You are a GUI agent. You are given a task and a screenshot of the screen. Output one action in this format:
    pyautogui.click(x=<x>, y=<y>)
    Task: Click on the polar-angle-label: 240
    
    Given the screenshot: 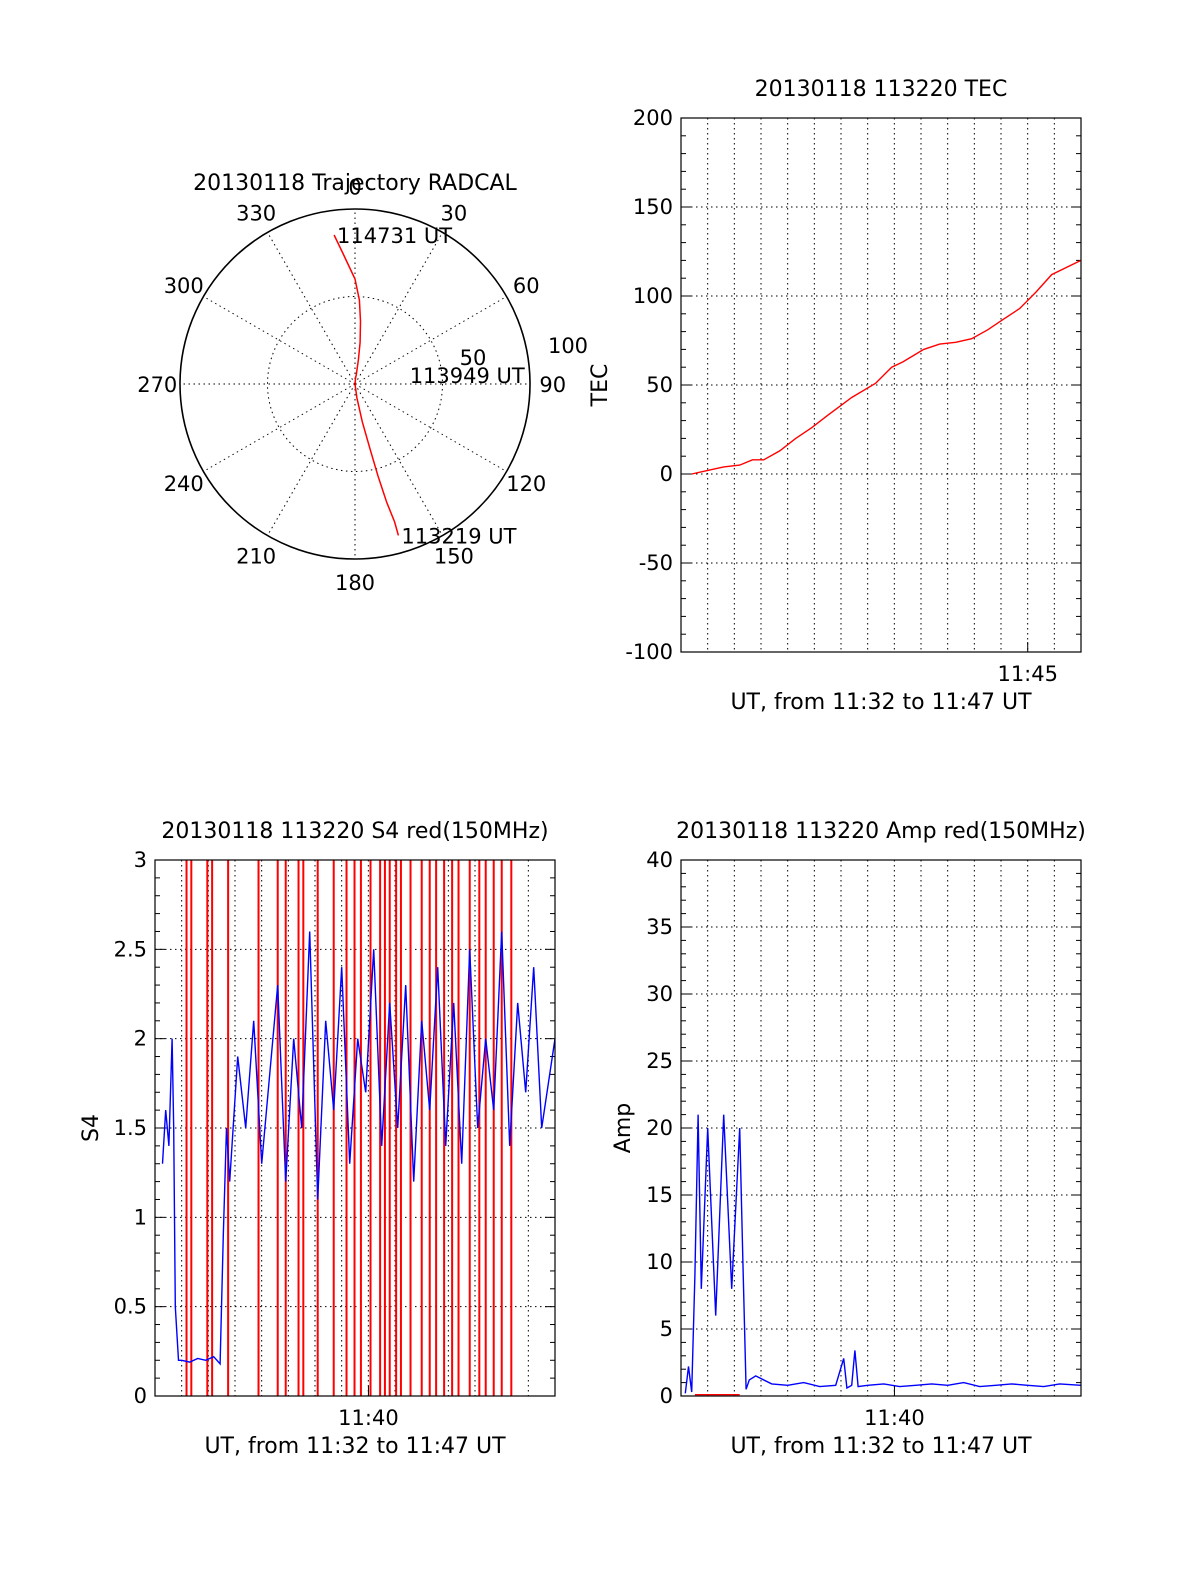 What is the action you would take?
    pyautogui.click(x=184, y=484)
    